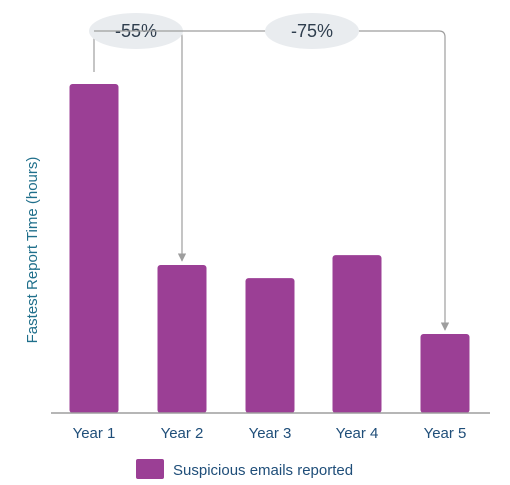 The height and width of the screenshot is (485, 510). I want to click on x-tick-labels: Year 1 Year 2 Year 3 Year 4 Year 5, so click(270, 433).